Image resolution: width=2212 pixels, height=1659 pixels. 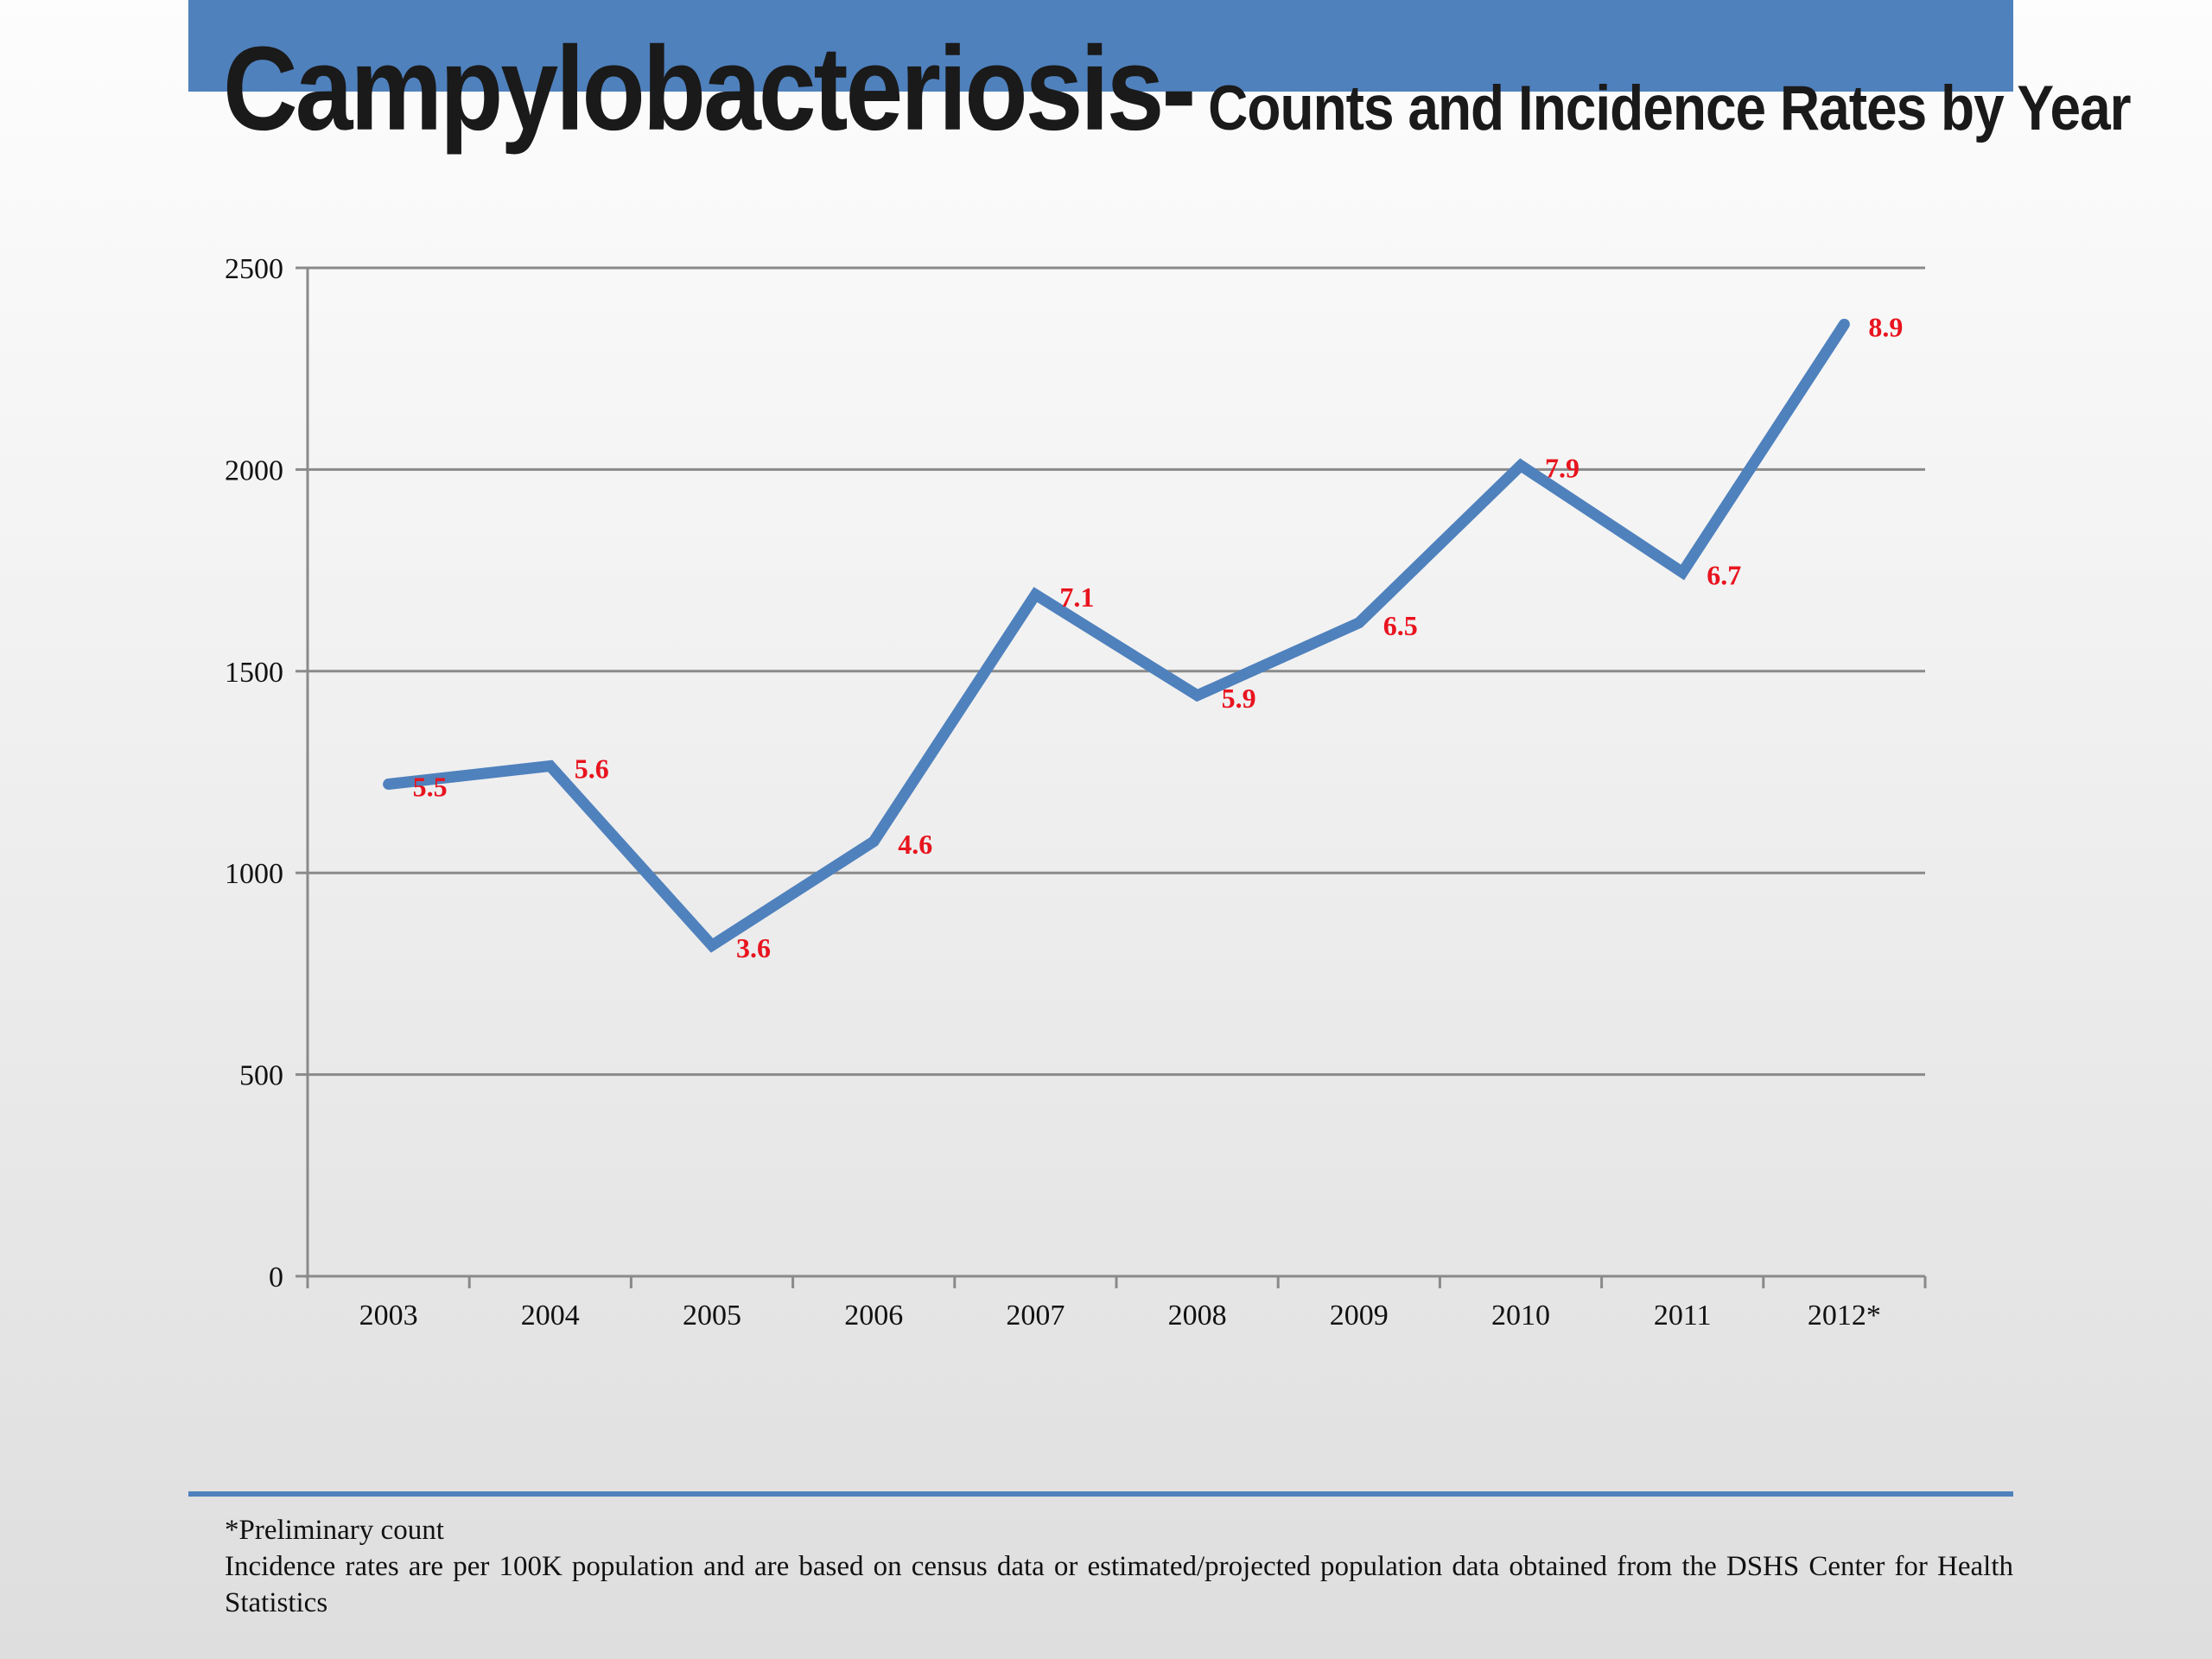 What do you see at coordinates (276, 1278) in the screenshot?
I see `y-tick-label-0: 0` at bounding box center [276, 1278].